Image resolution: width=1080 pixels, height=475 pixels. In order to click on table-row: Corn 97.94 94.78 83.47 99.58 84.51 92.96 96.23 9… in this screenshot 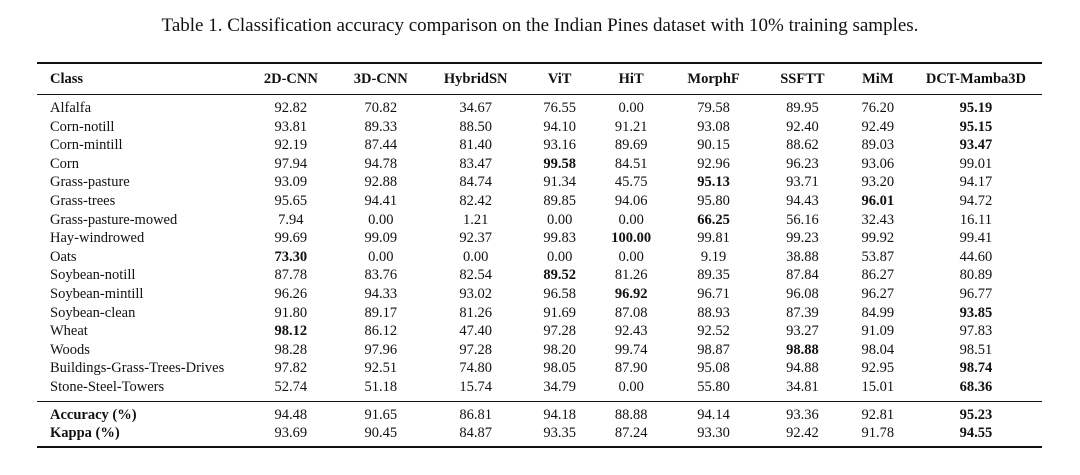, I will do `click(539, 164)`.